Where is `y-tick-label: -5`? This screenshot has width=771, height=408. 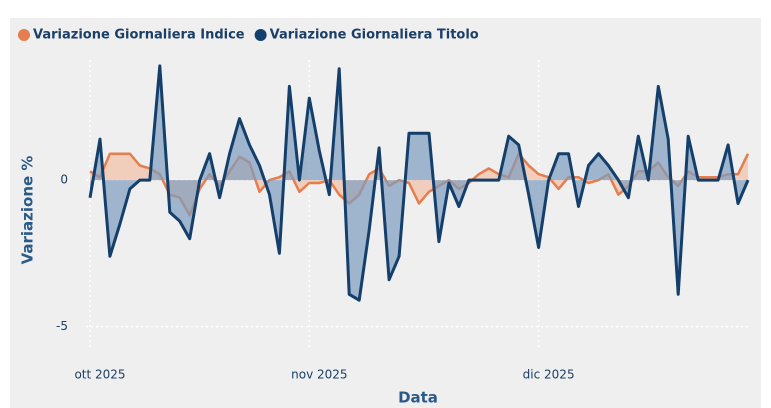 y-tick-label: -5 is located at coordinates (62, 326).